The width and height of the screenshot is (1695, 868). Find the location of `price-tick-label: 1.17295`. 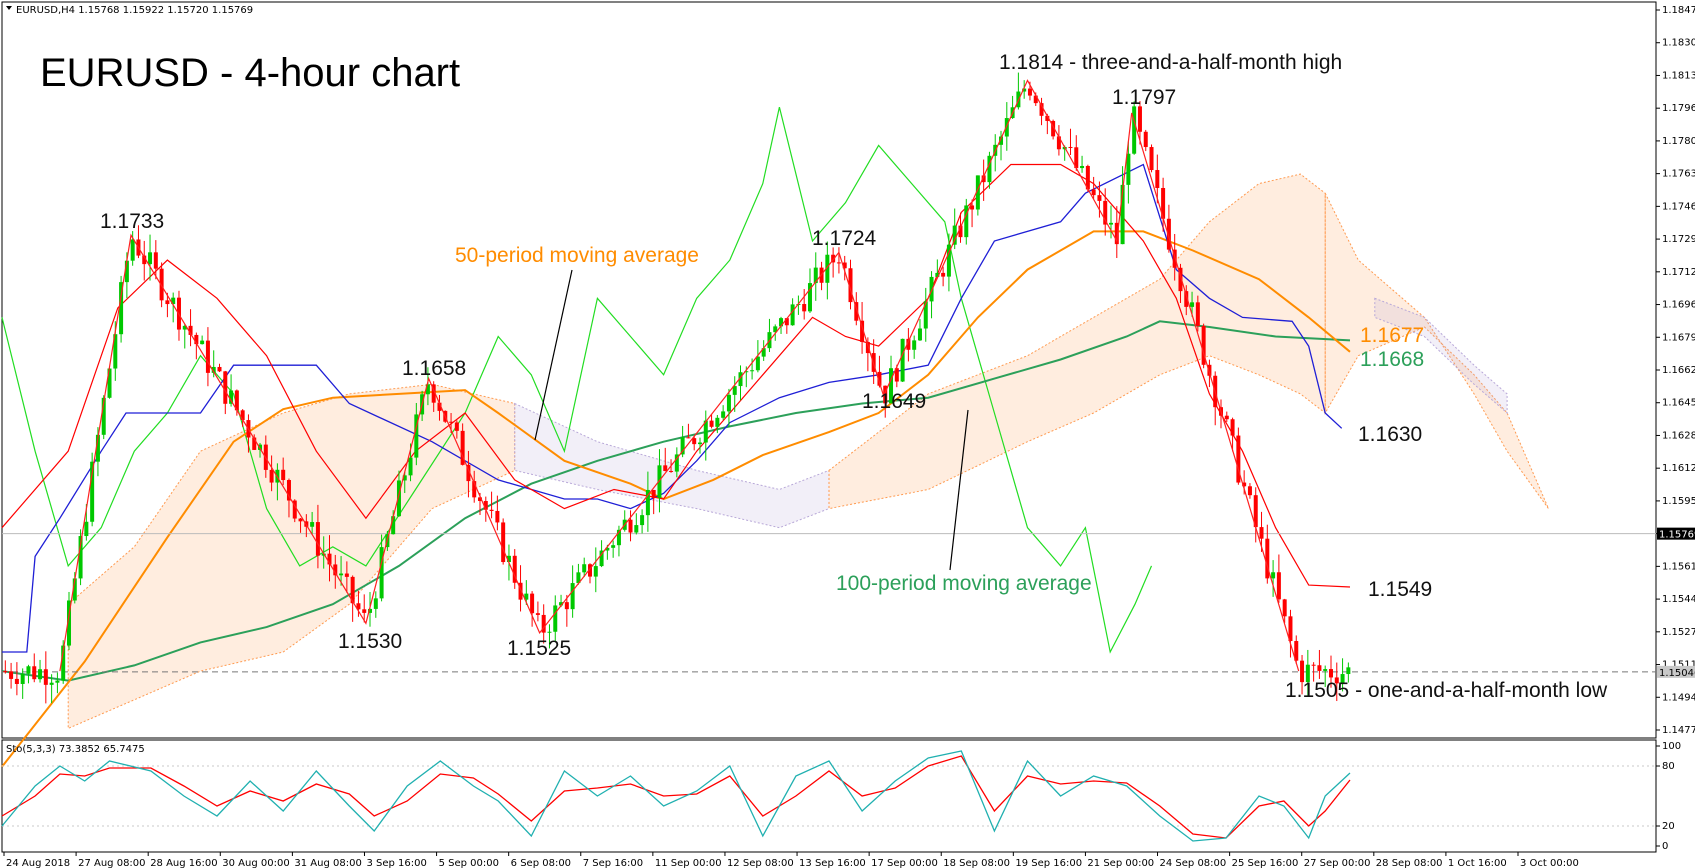

price-tick-label: 1.17295 is located at coordinates (1678, 239).